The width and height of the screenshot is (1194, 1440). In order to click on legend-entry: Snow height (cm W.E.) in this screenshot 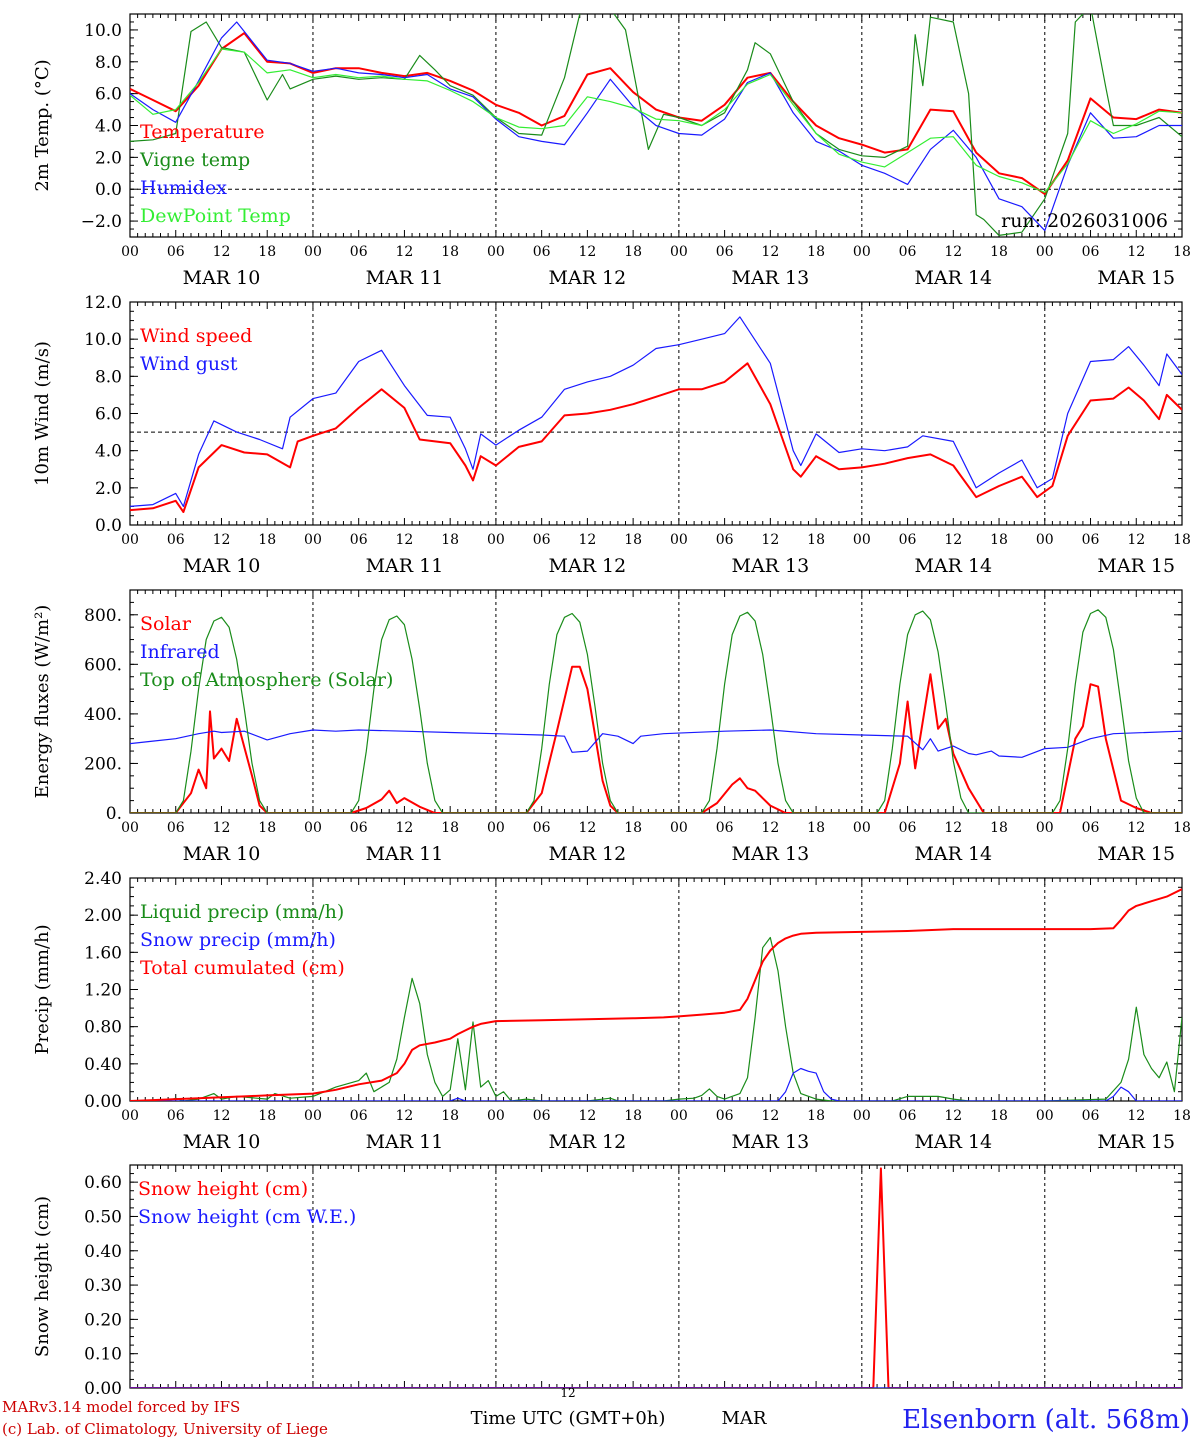, I will do `click(247, 1217)`.